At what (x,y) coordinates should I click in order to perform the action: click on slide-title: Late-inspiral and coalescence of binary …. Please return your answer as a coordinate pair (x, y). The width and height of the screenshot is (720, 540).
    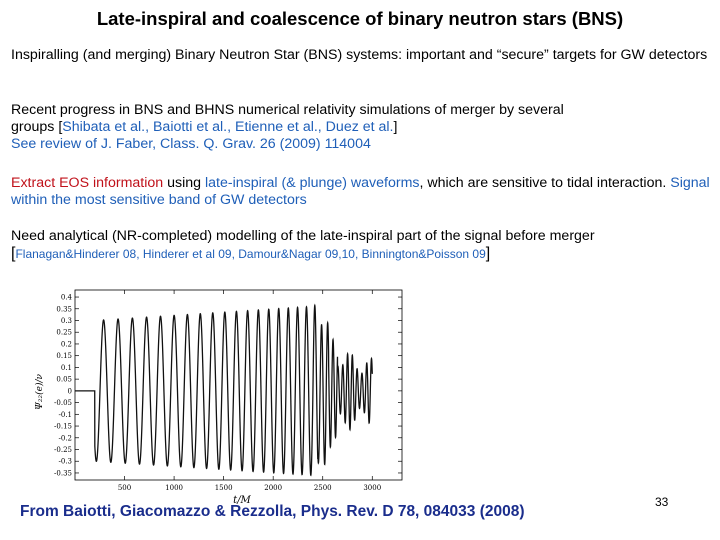
    Looking at the image, I should click on (360, 18).